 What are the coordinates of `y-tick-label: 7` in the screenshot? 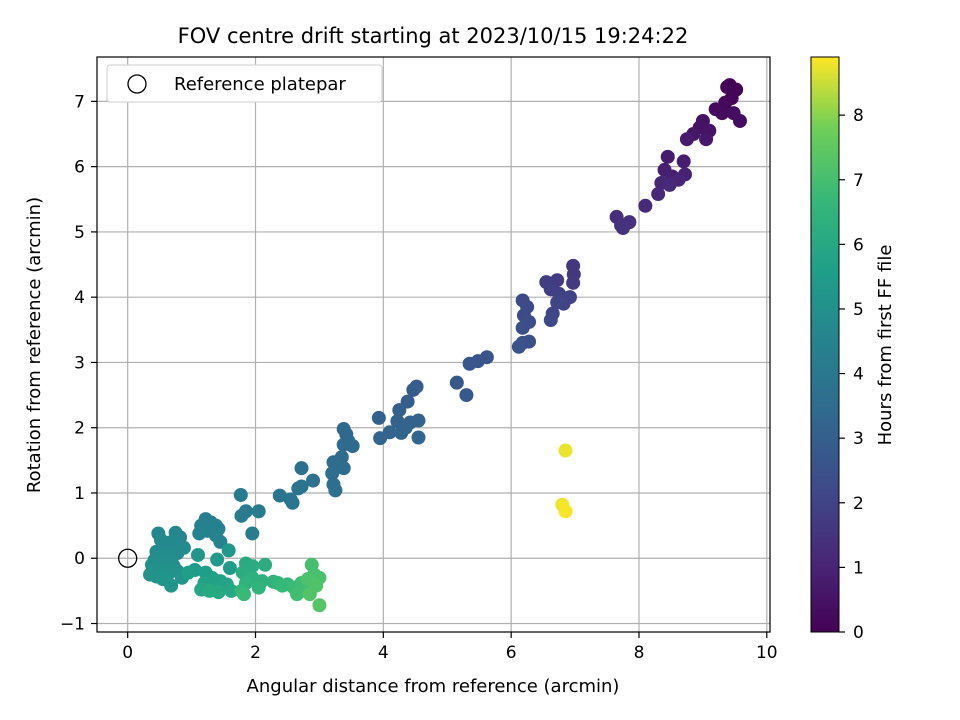 It's located at (79, 102).